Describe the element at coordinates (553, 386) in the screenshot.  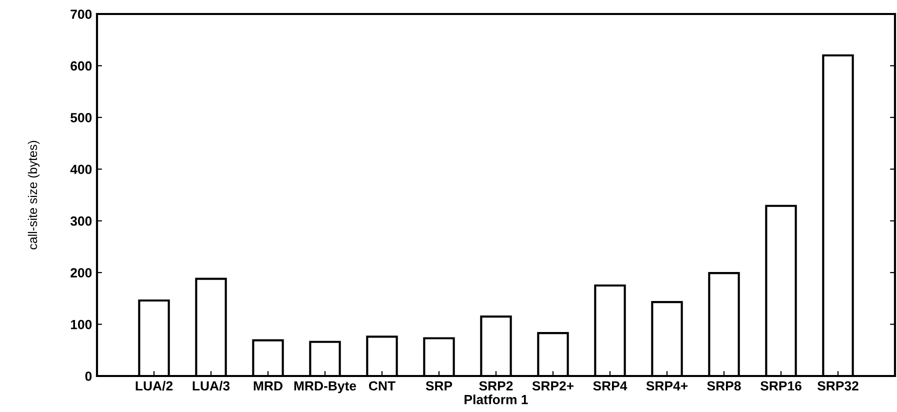
I see `x-tick-label: SRP2+` at that location.